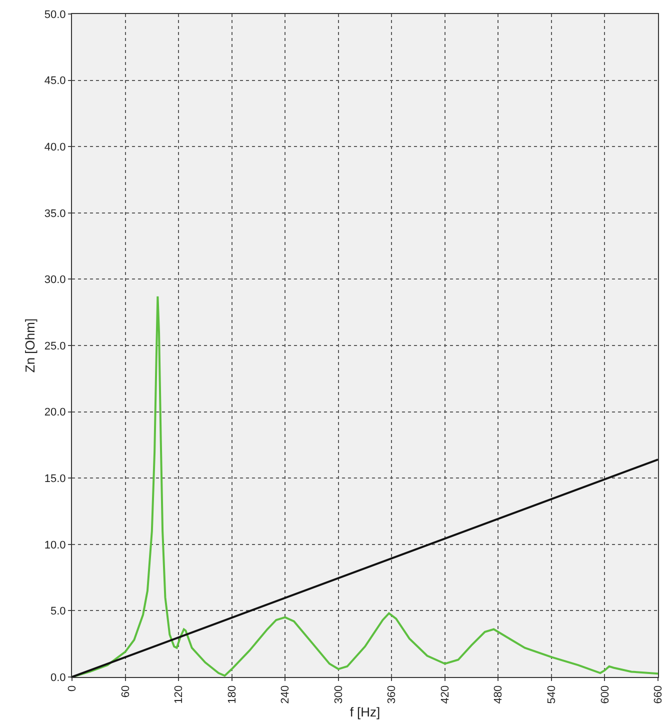 This screenshot has width=669, height=725. I want to click on y-tick-label: 50.0, so click(55, 14).